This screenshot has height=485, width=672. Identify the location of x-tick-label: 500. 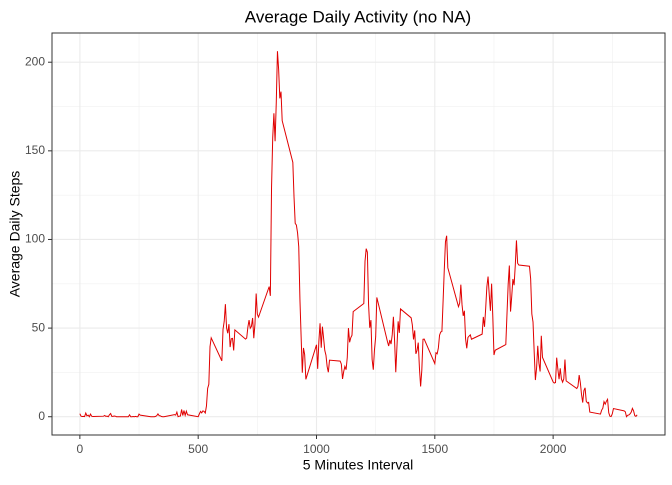
(198, 449).